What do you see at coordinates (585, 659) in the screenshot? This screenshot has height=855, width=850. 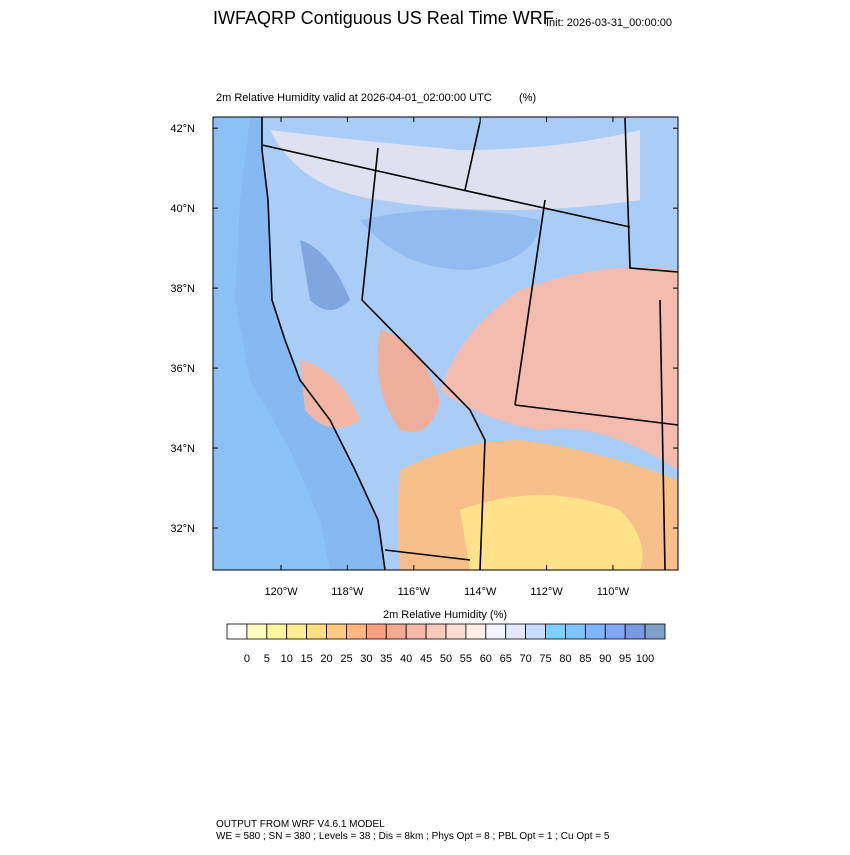 I see `colorbar-label: 85` at bounding box center [585, 659].